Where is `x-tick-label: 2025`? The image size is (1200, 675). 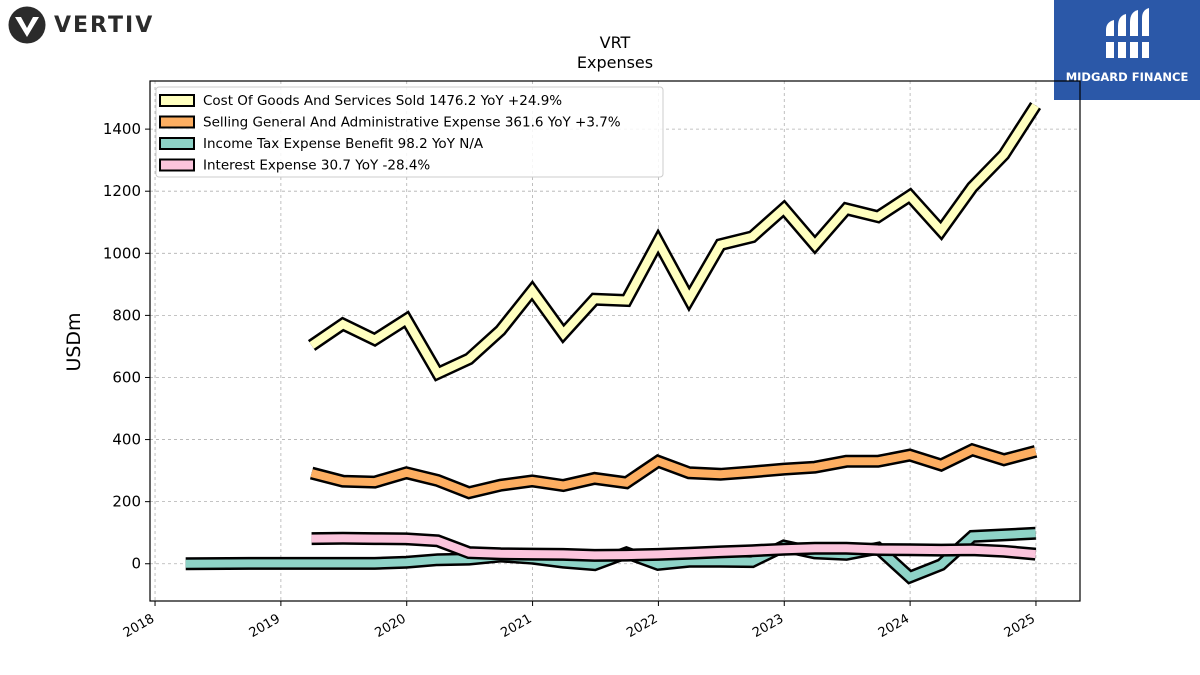 x-tick-label: 2025 is located at coordinates (1020, 626).